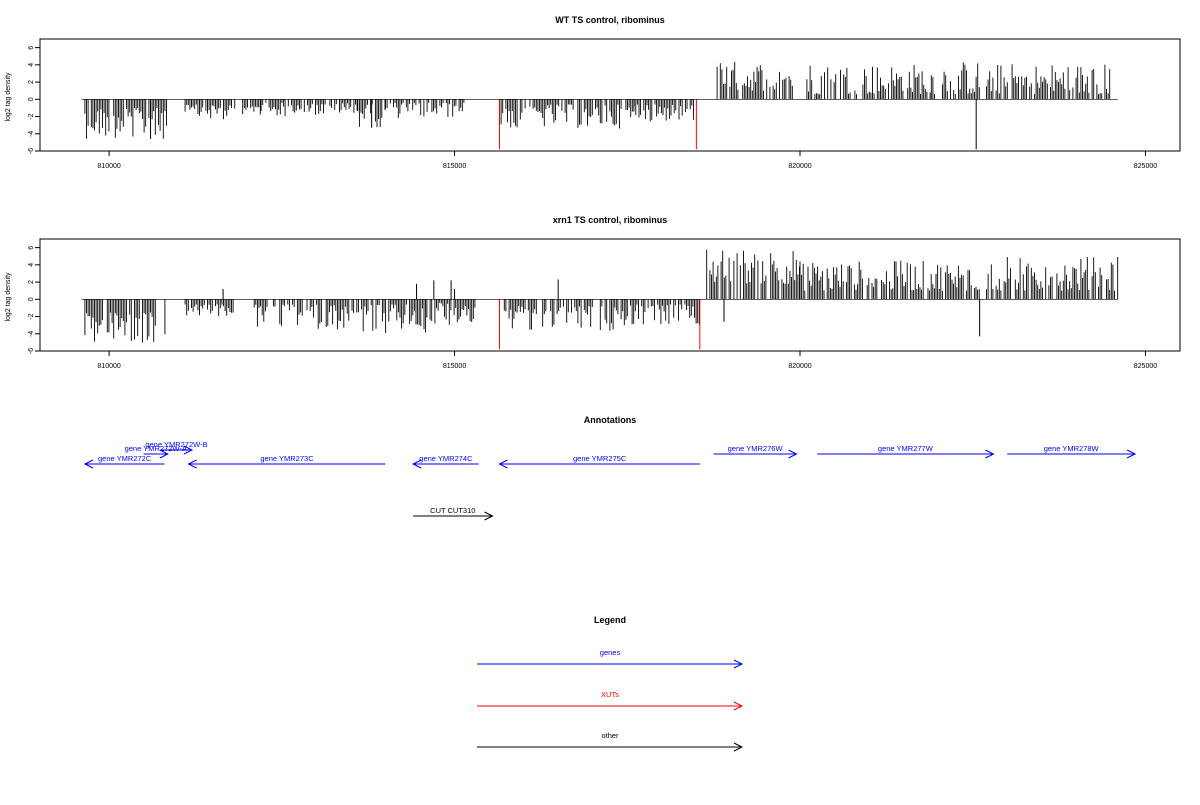  I want to click on legend: Legend genes XUTs other, so click(610, 683).